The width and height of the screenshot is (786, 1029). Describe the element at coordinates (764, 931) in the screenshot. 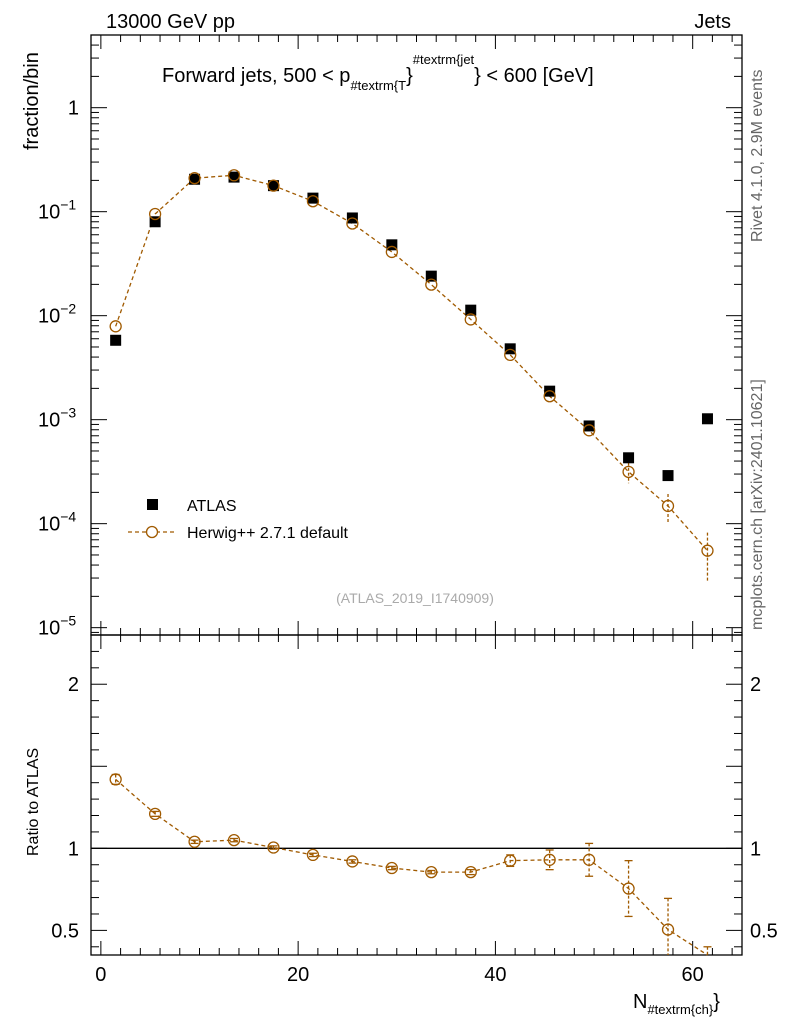

I see `ratio-tick-label-right: 0.5` at that location.